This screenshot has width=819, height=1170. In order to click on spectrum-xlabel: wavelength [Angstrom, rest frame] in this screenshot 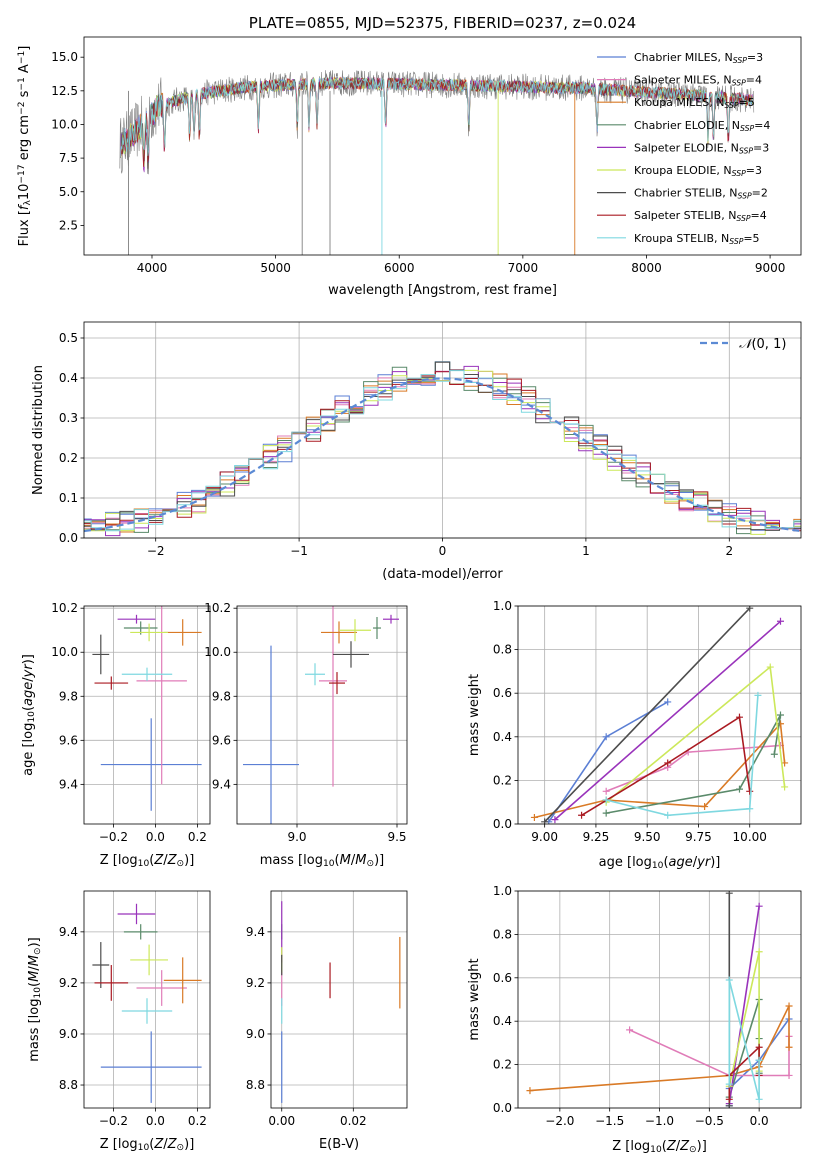, I will do `click(442, 290)`.